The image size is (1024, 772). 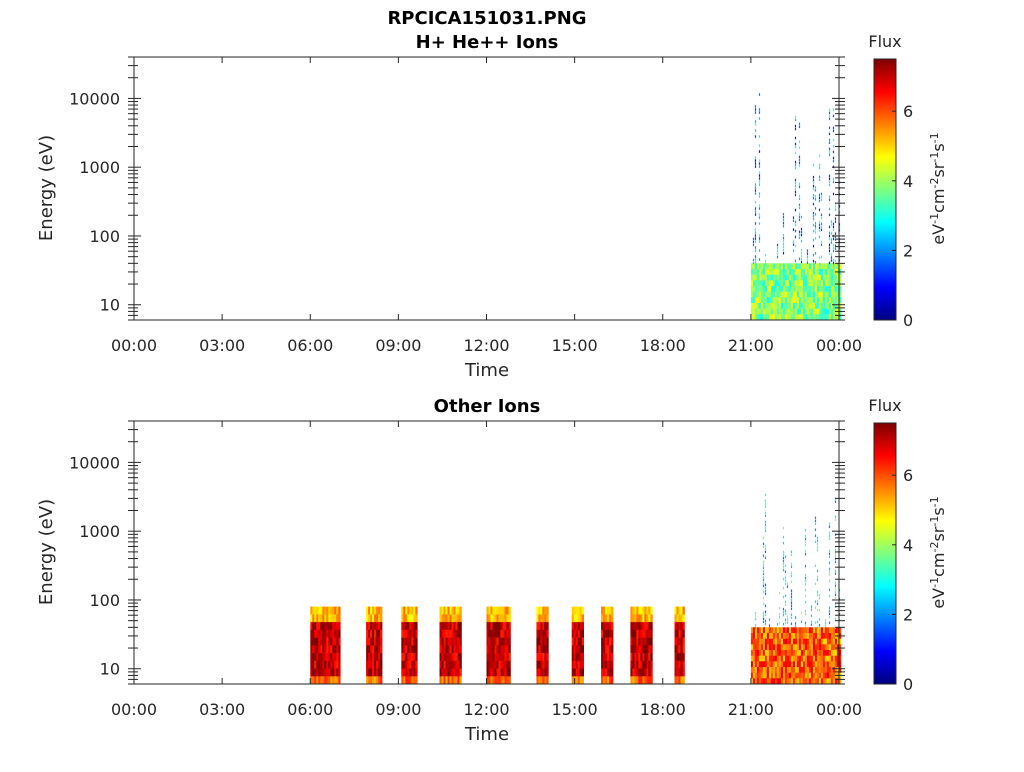 I want to click on colorbar-gradient, so click(x=885, y=553).